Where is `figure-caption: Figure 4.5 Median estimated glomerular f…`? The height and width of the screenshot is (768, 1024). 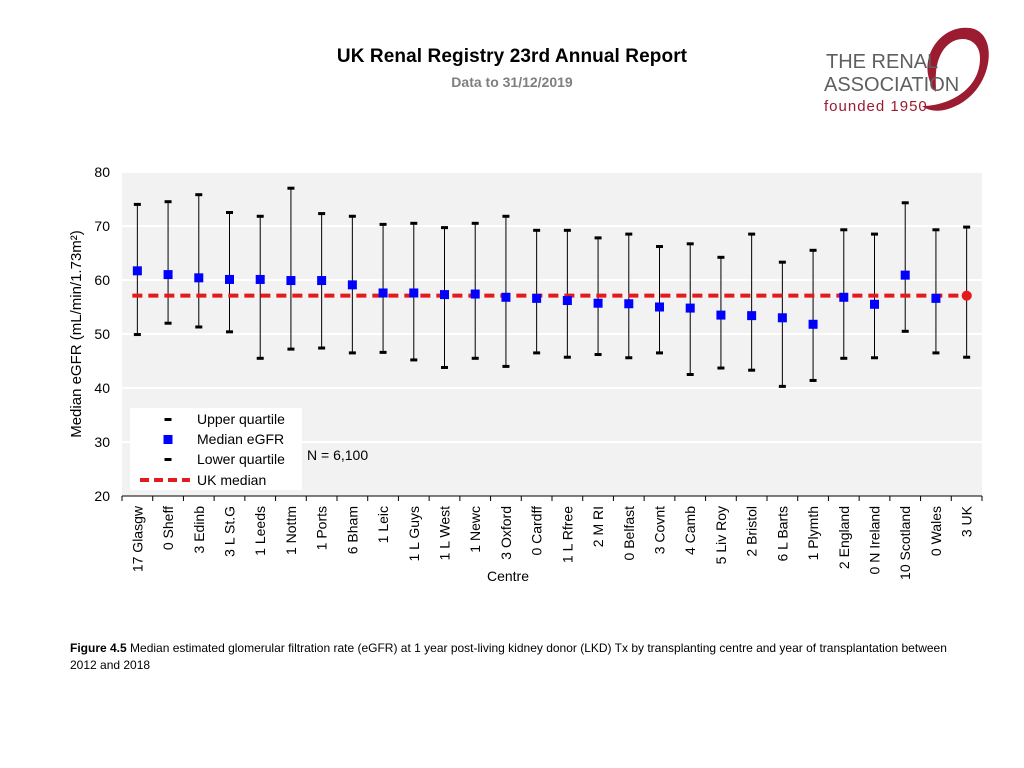
figure-caption: Figure 4.5 Median estimated glomerular f… is located at coordinates (510, 657).